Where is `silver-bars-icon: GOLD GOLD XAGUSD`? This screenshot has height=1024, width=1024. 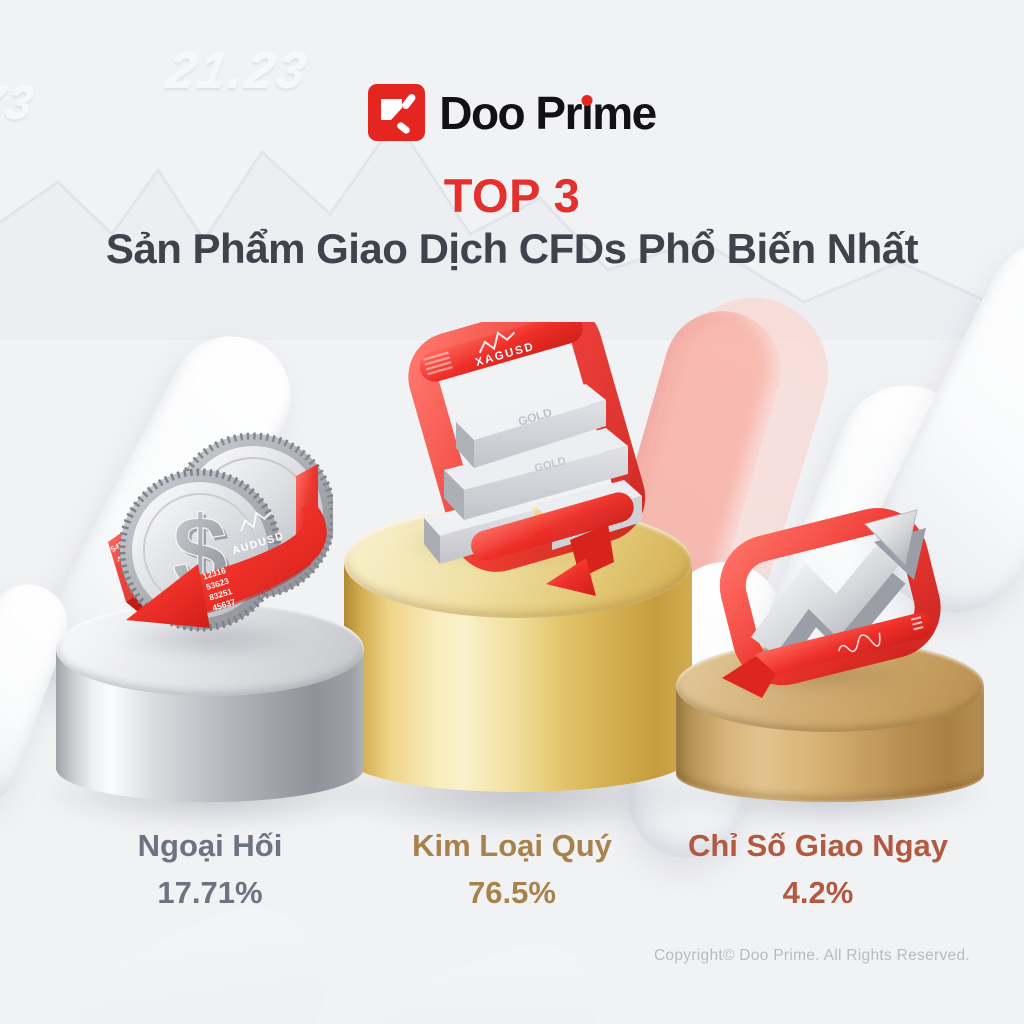
silver-bars-icon: GOLD GOLD XAGUSD is located at coordinates (527, 459).